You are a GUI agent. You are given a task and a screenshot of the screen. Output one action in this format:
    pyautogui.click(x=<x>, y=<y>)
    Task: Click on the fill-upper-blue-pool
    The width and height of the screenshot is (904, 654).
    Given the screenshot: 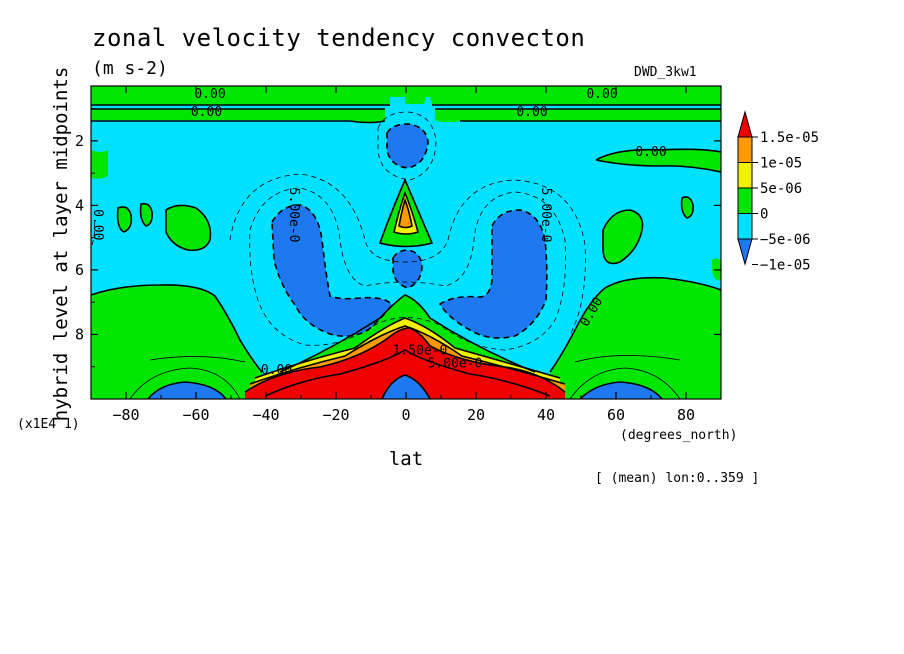 What is the action you would take?
    pyautogui.click(x=407, y=146)
    